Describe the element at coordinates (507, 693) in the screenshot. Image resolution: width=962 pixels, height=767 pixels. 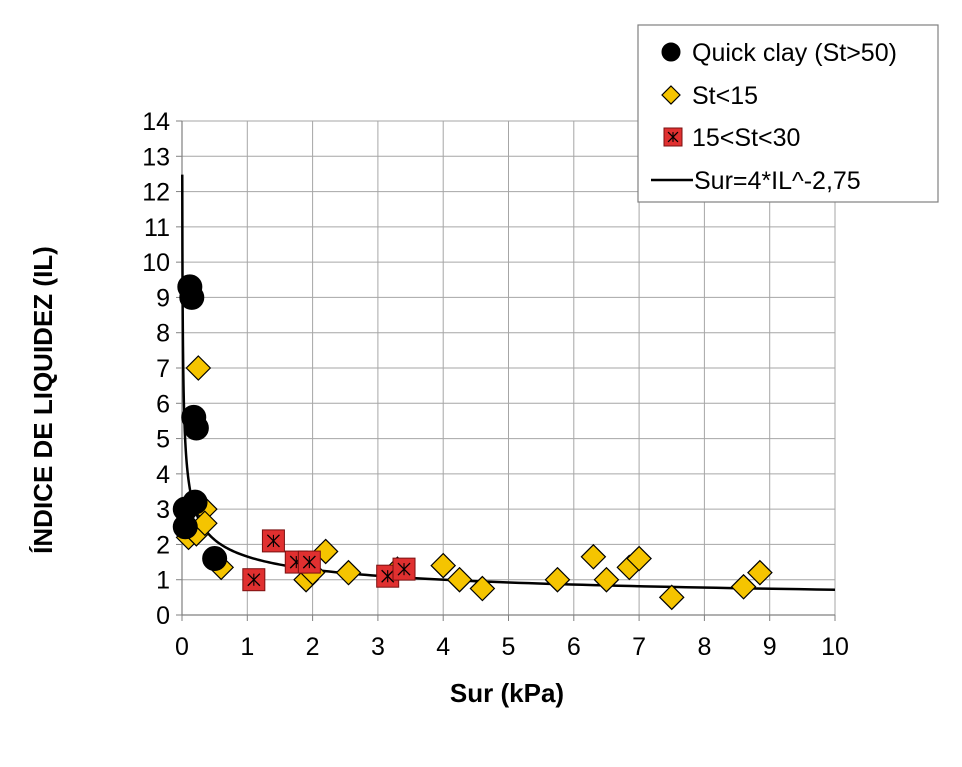
I see `x-axis-label: Sur (kPa)` at that location.